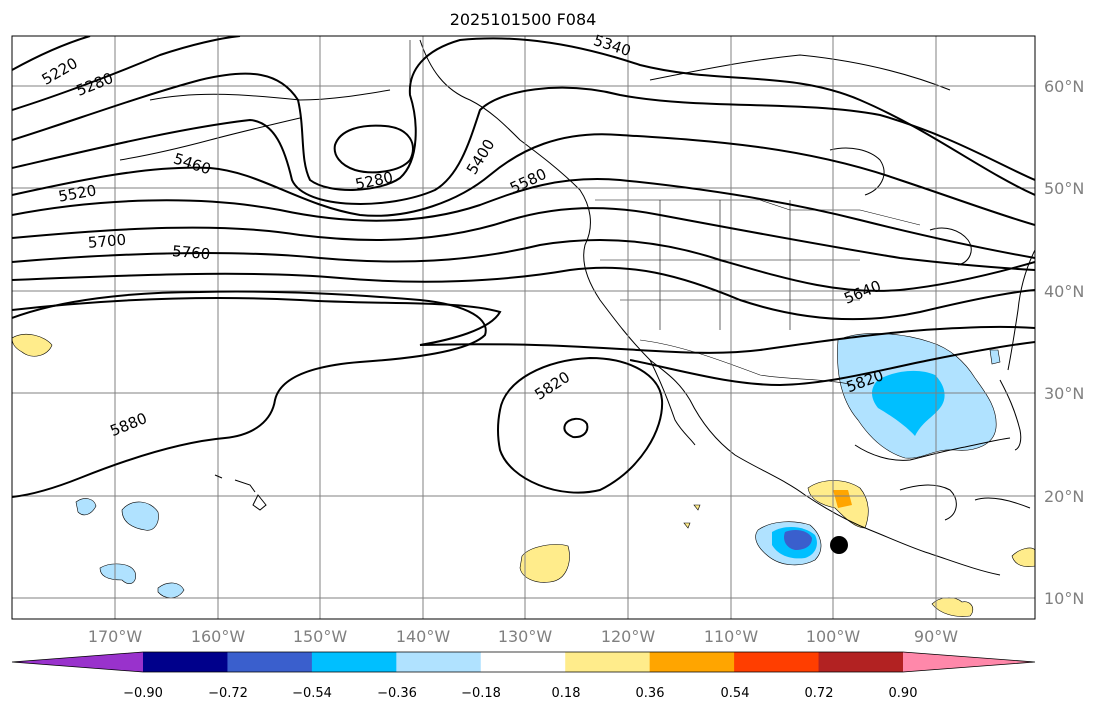 Image resolution: width=1105 pixels, height=712 pixels. What do you see at coordinates (1064, 496) in the screenshot?
I see `lat-label: 20°N` at bounding box center [1064, 496].